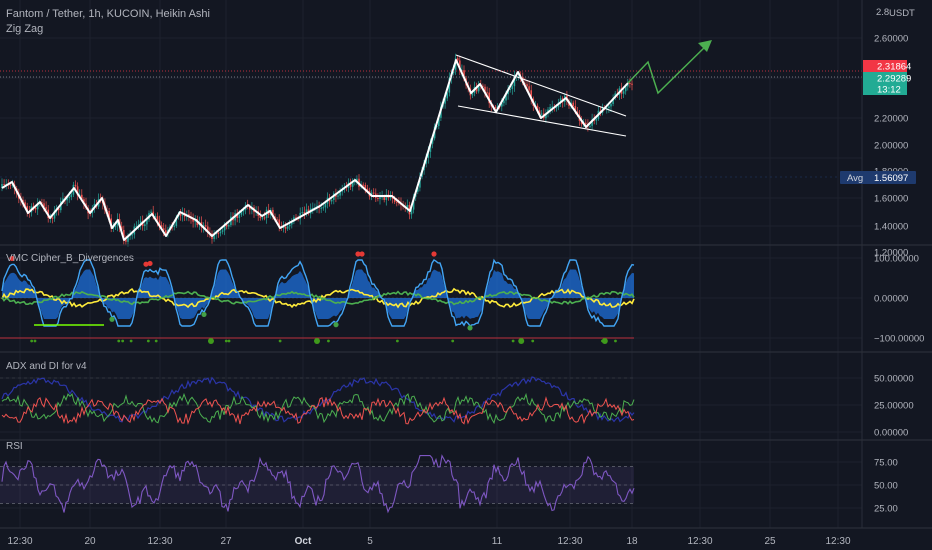  I want to click on projection-arrow, so click(431, 67).